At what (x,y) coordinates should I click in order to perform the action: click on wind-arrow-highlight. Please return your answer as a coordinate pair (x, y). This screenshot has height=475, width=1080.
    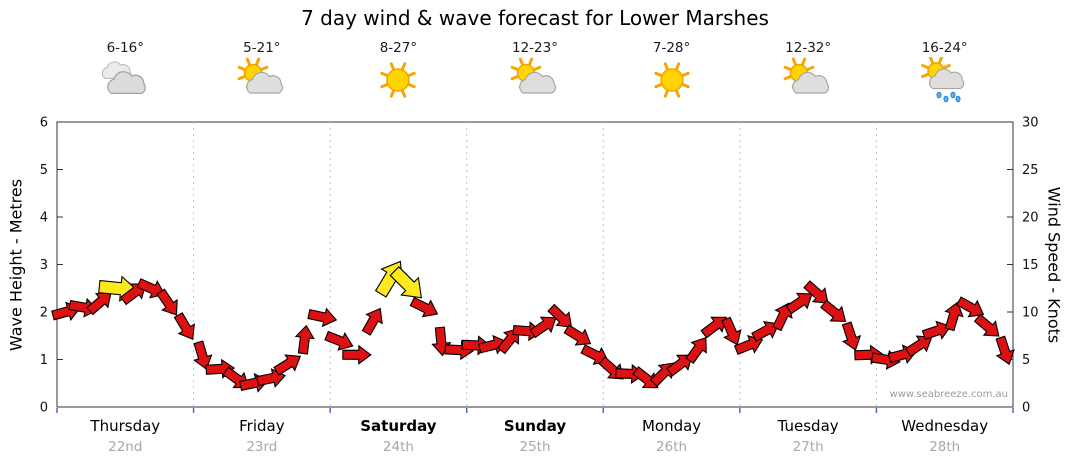
    Looking at the image, I should click on (406, 282).